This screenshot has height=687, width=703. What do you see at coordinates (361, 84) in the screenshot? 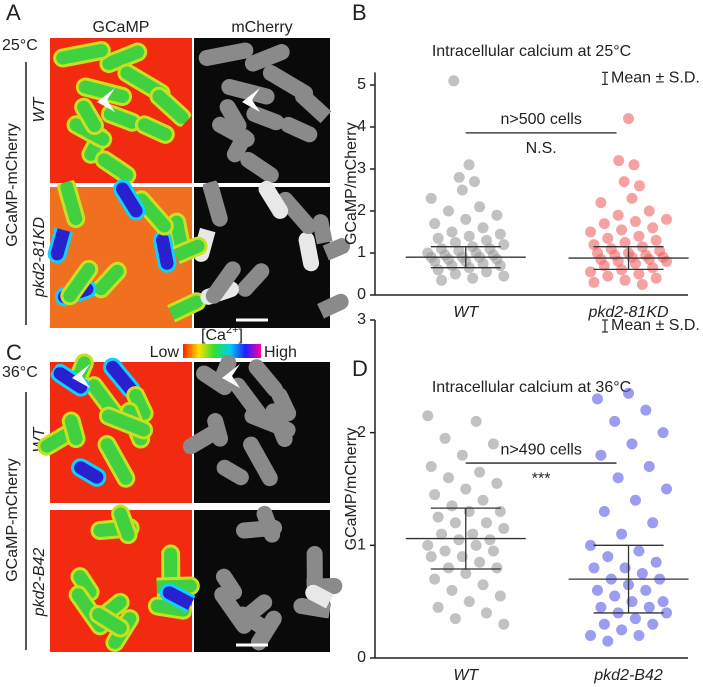
I see `y-tick-label: 5` at bounding box center [361, 84].